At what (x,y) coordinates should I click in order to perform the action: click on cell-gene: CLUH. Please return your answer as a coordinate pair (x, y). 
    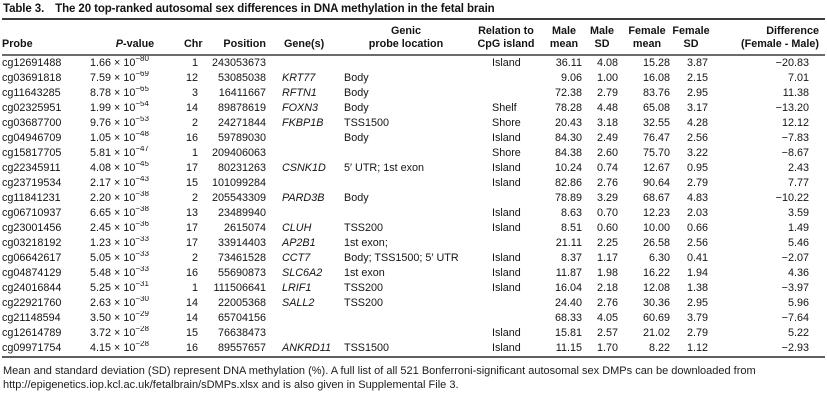
    Looking at the image, I should click on (297, 228).